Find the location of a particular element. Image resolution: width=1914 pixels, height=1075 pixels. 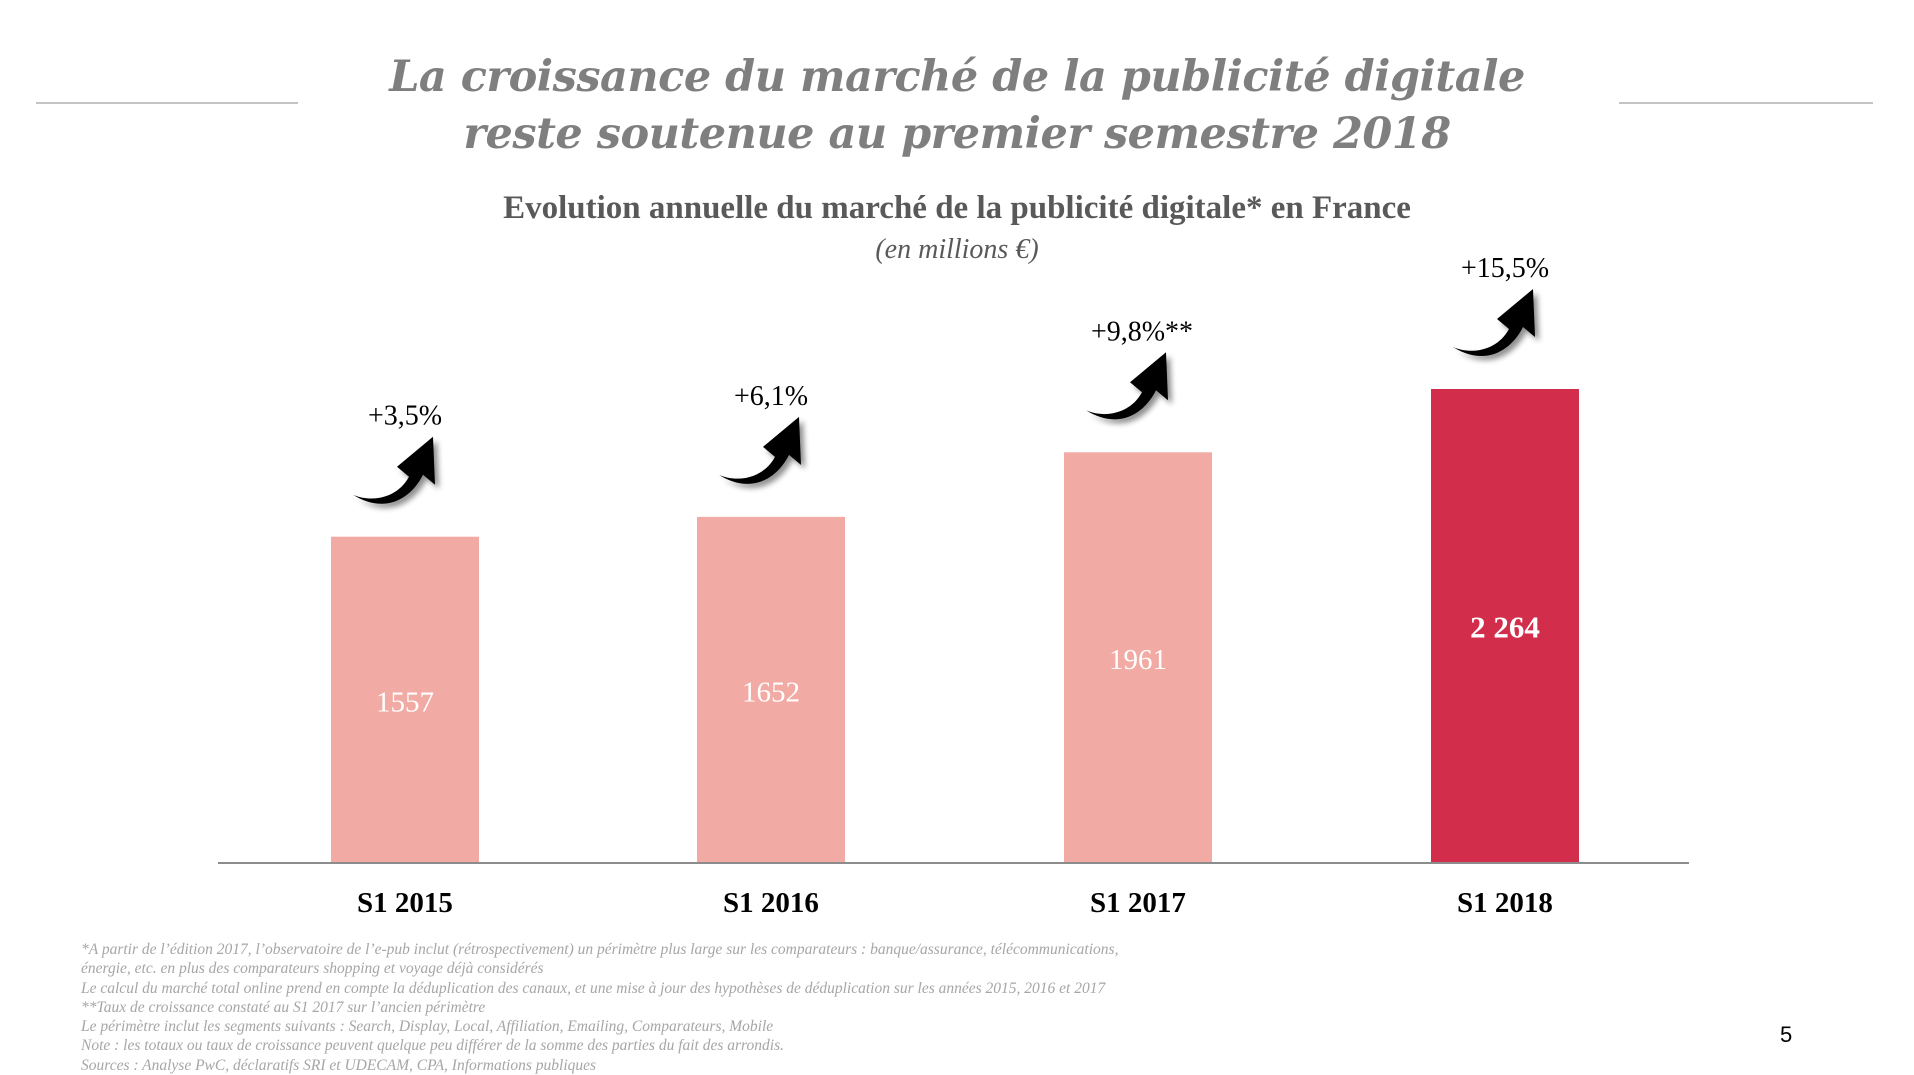

bar-s1-2015 is located at coordinates (405, 699).